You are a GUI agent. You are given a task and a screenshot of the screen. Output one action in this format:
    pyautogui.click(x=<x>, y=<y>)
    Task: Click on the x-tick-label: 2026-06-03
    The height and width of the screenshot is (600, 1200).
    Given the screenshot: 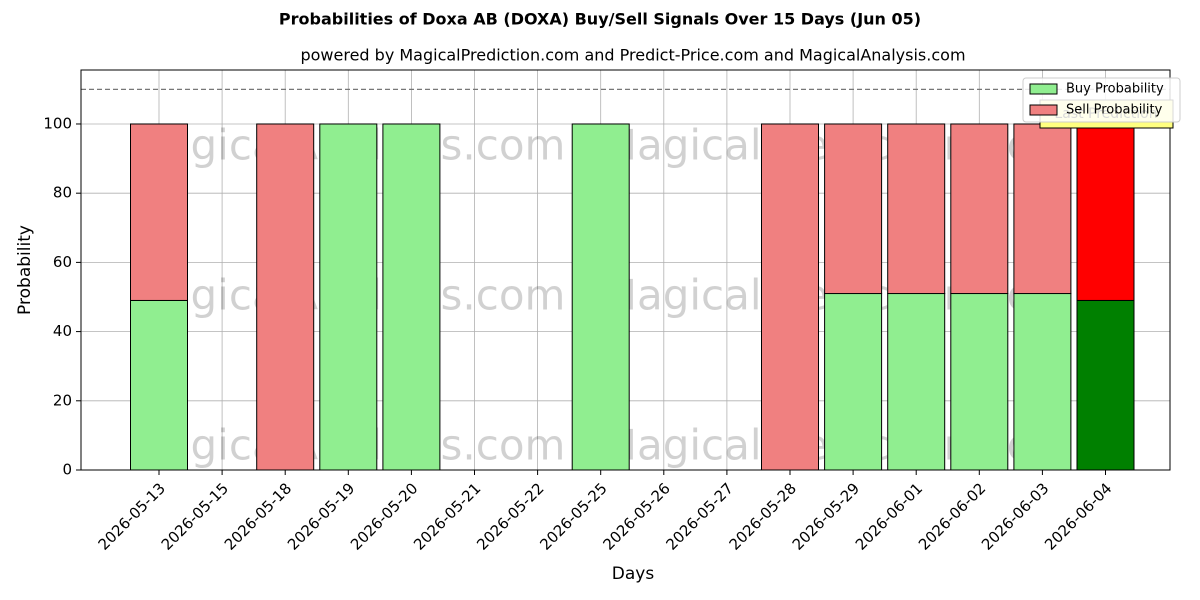 What is the action you would take?
    pyautogui.click(x=1015, y=516)
    